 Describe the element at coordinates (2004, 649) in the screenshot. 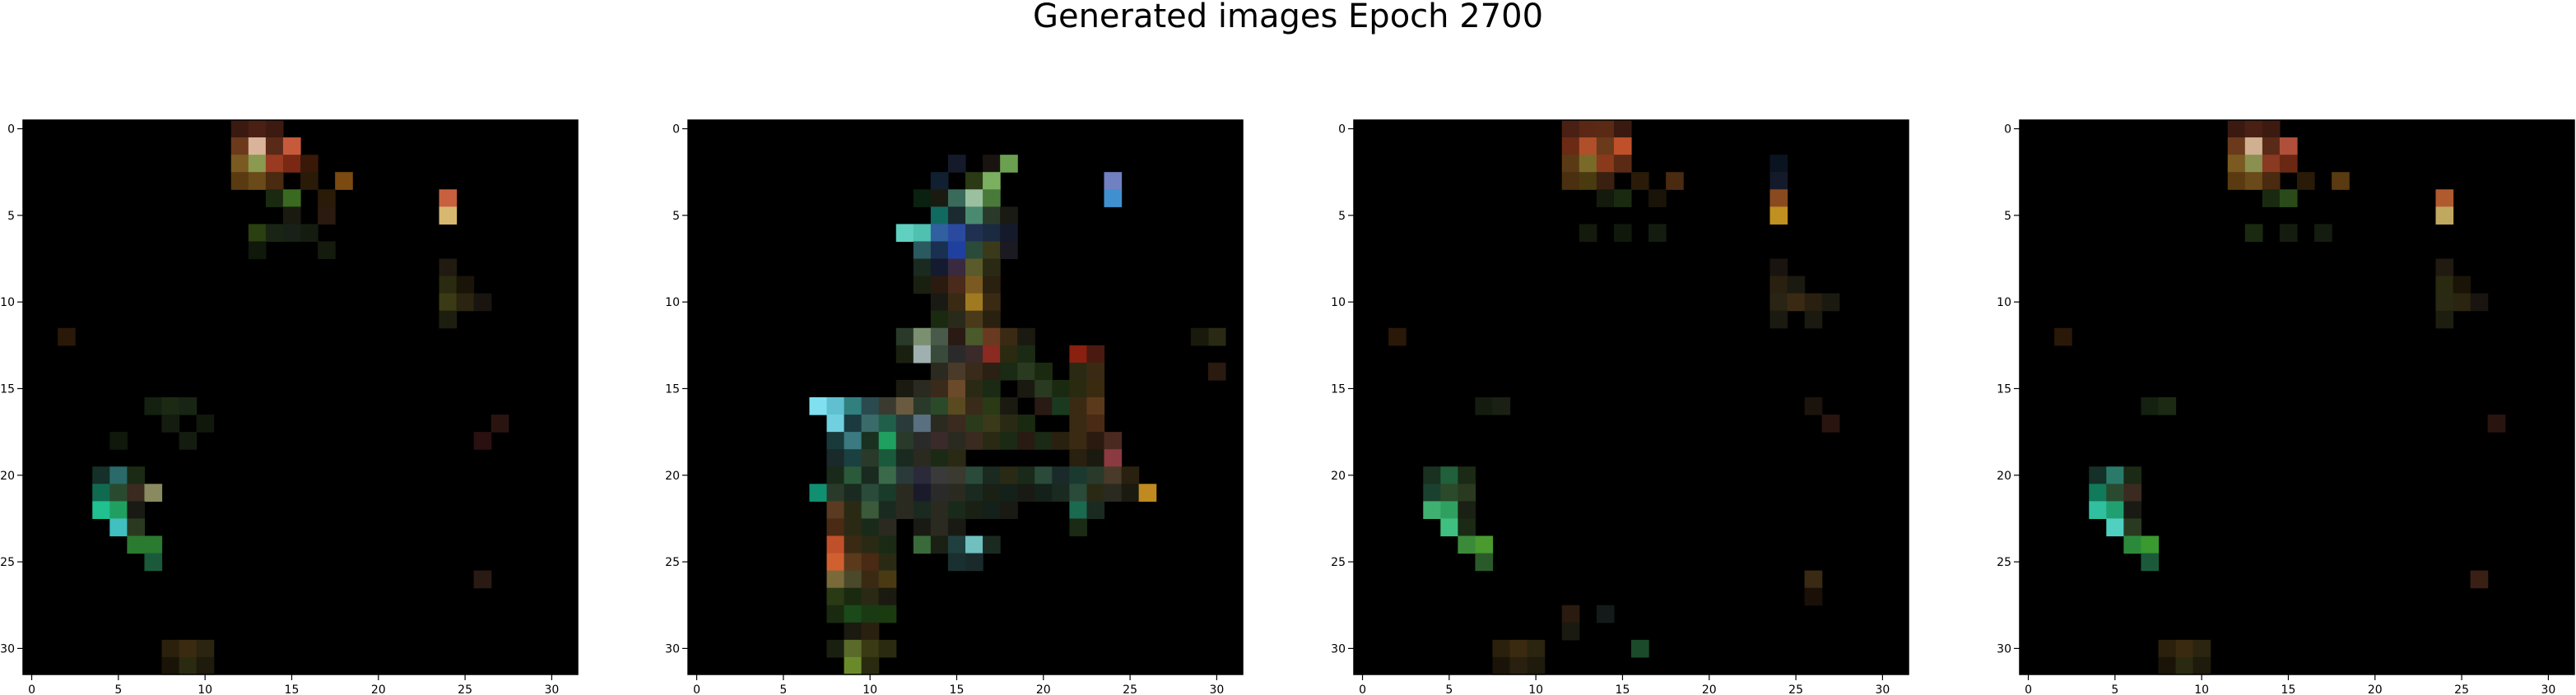

I see `y-tick-label: 30` at that location.